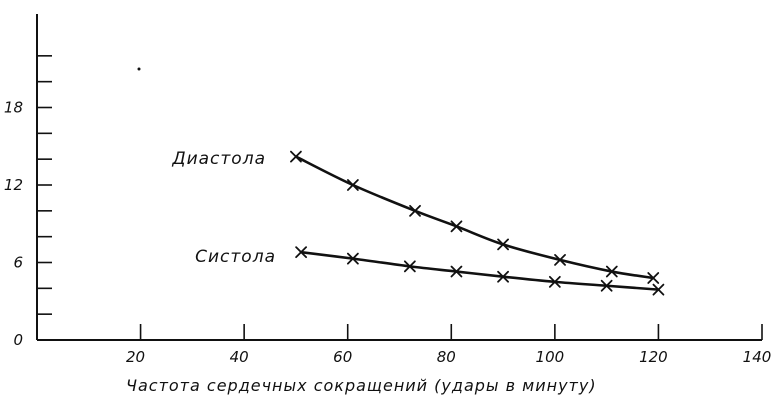 The width and height of the screenshot is (777, 395). I want to click on series-label-1: Систола, so click(235, 257).